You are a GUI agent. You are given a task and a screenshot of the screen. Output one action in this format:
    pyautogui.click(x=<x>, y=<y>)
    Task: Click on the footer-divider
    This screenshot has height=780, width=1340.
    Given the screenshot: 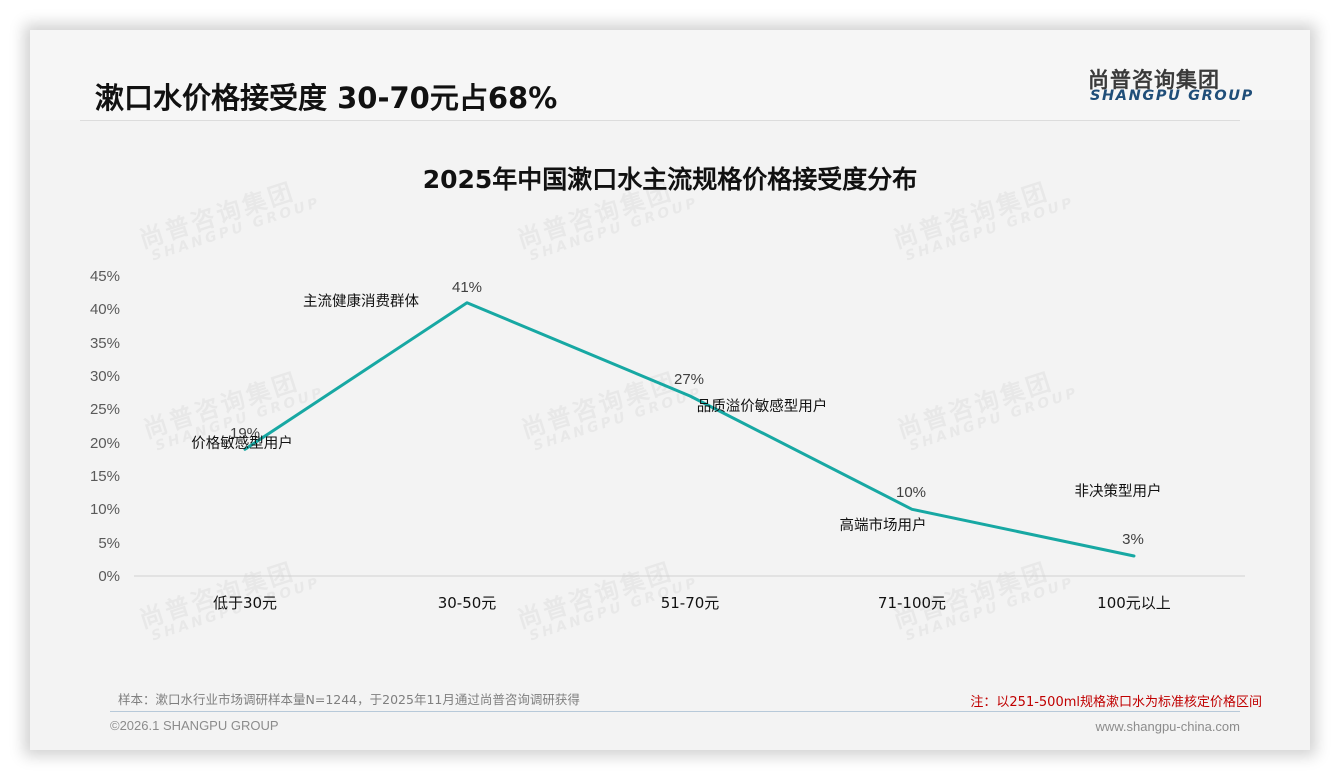 What is the action you would take?
    pyautogui.click(x=675, y=711)
    